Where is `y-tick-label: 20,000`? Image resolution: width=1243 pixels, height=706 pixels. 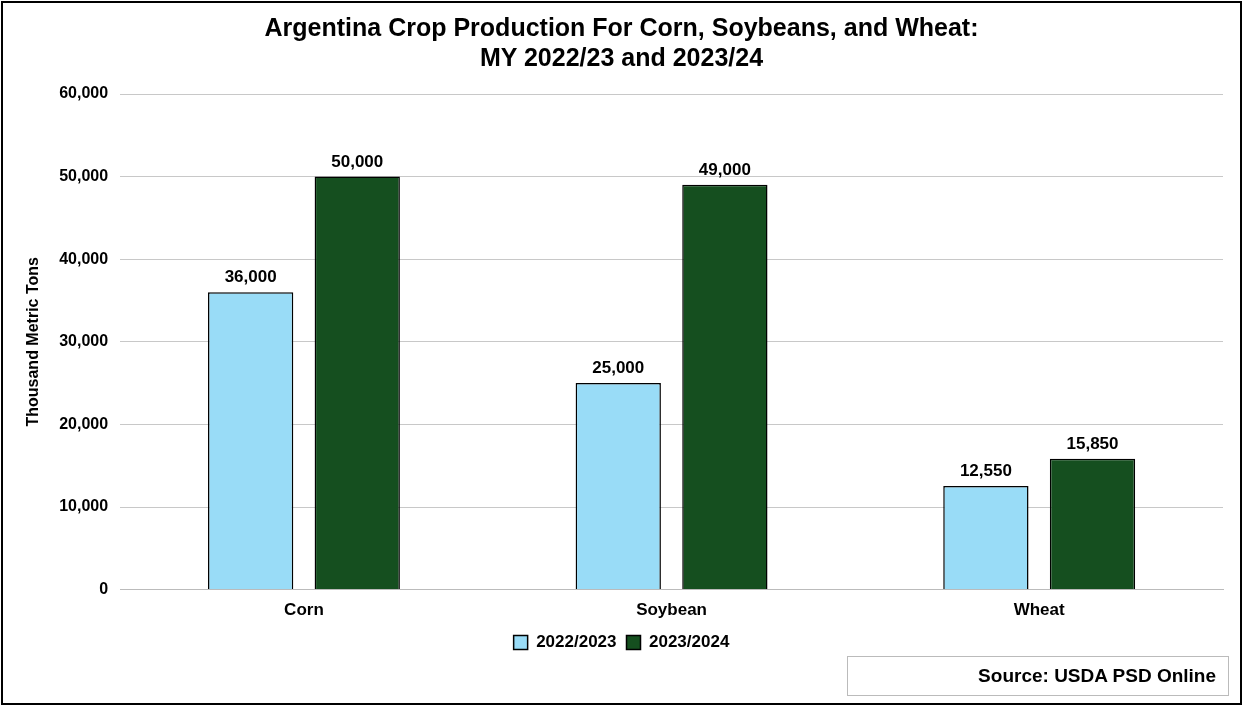 y-tick-label: 20,000 is located at coordinates (84, 423).